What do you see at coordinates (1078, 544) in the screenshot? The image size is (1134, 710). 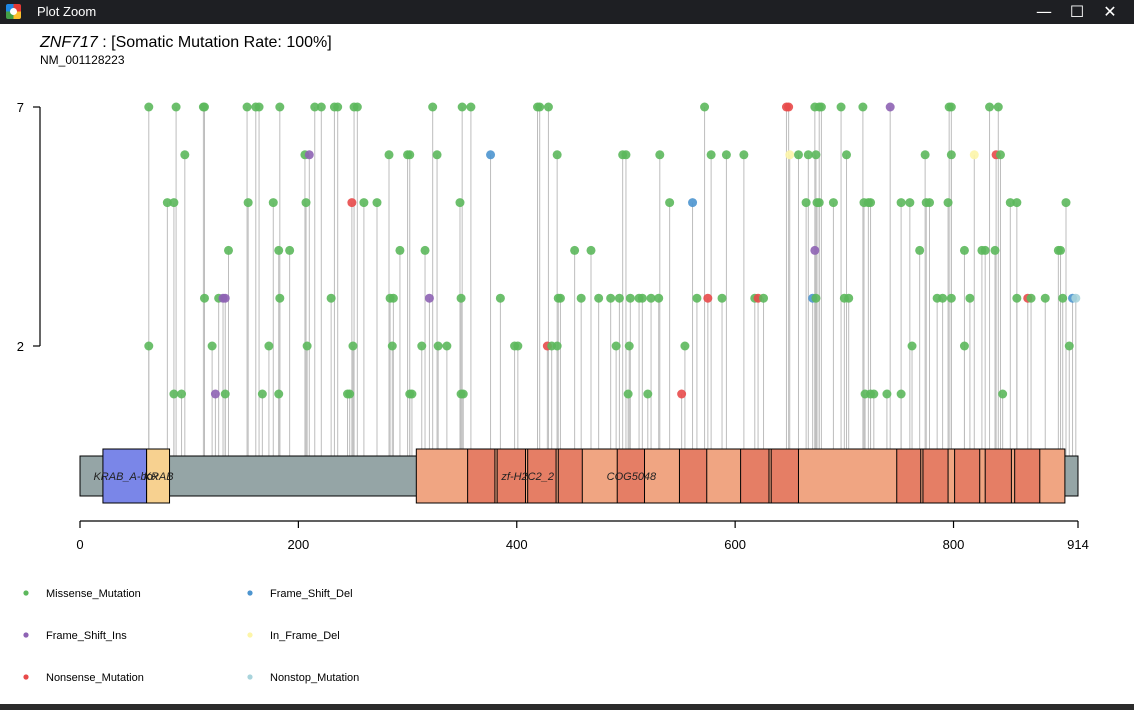 I see `x-tick-label: 914` at bounding box center [1078, 544].